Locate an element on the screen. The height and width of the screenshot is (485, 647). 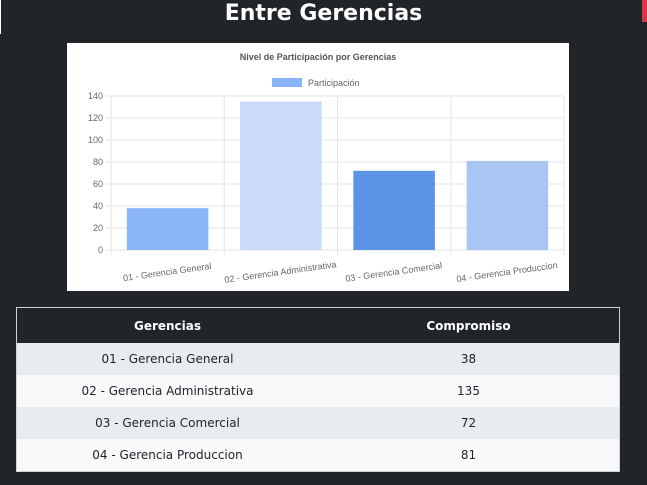
cell-gerencia: 04 - Gerencia Produccion is located at coordinates (167, 455).